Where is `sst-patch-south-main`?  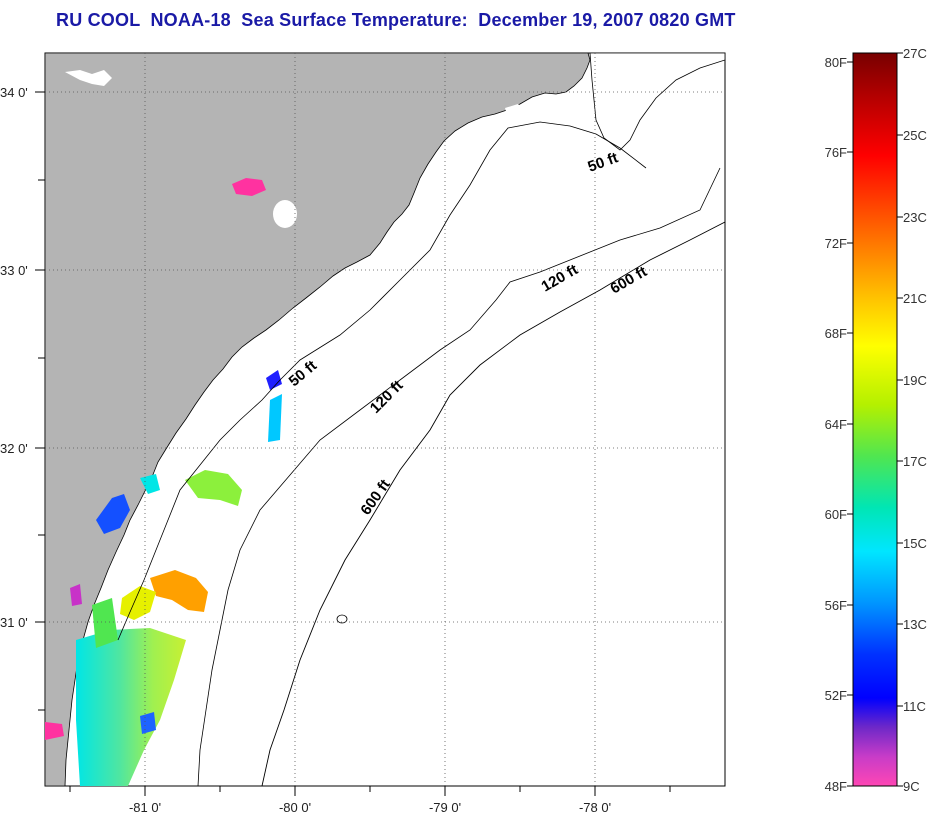
sst-patch-south-main is located at coordinates (131, 707).